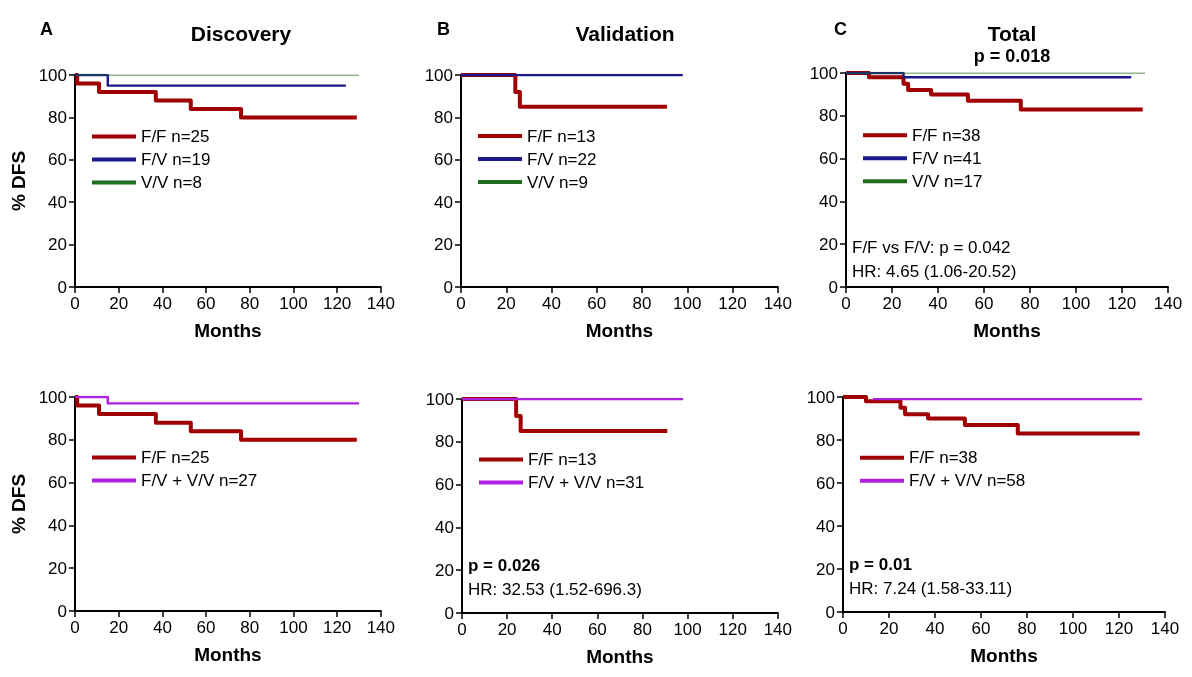 The width and height of the screenshot is (1192, 677). I want to click on legend-label: F/V + V/V n=31, so click(586, 483).